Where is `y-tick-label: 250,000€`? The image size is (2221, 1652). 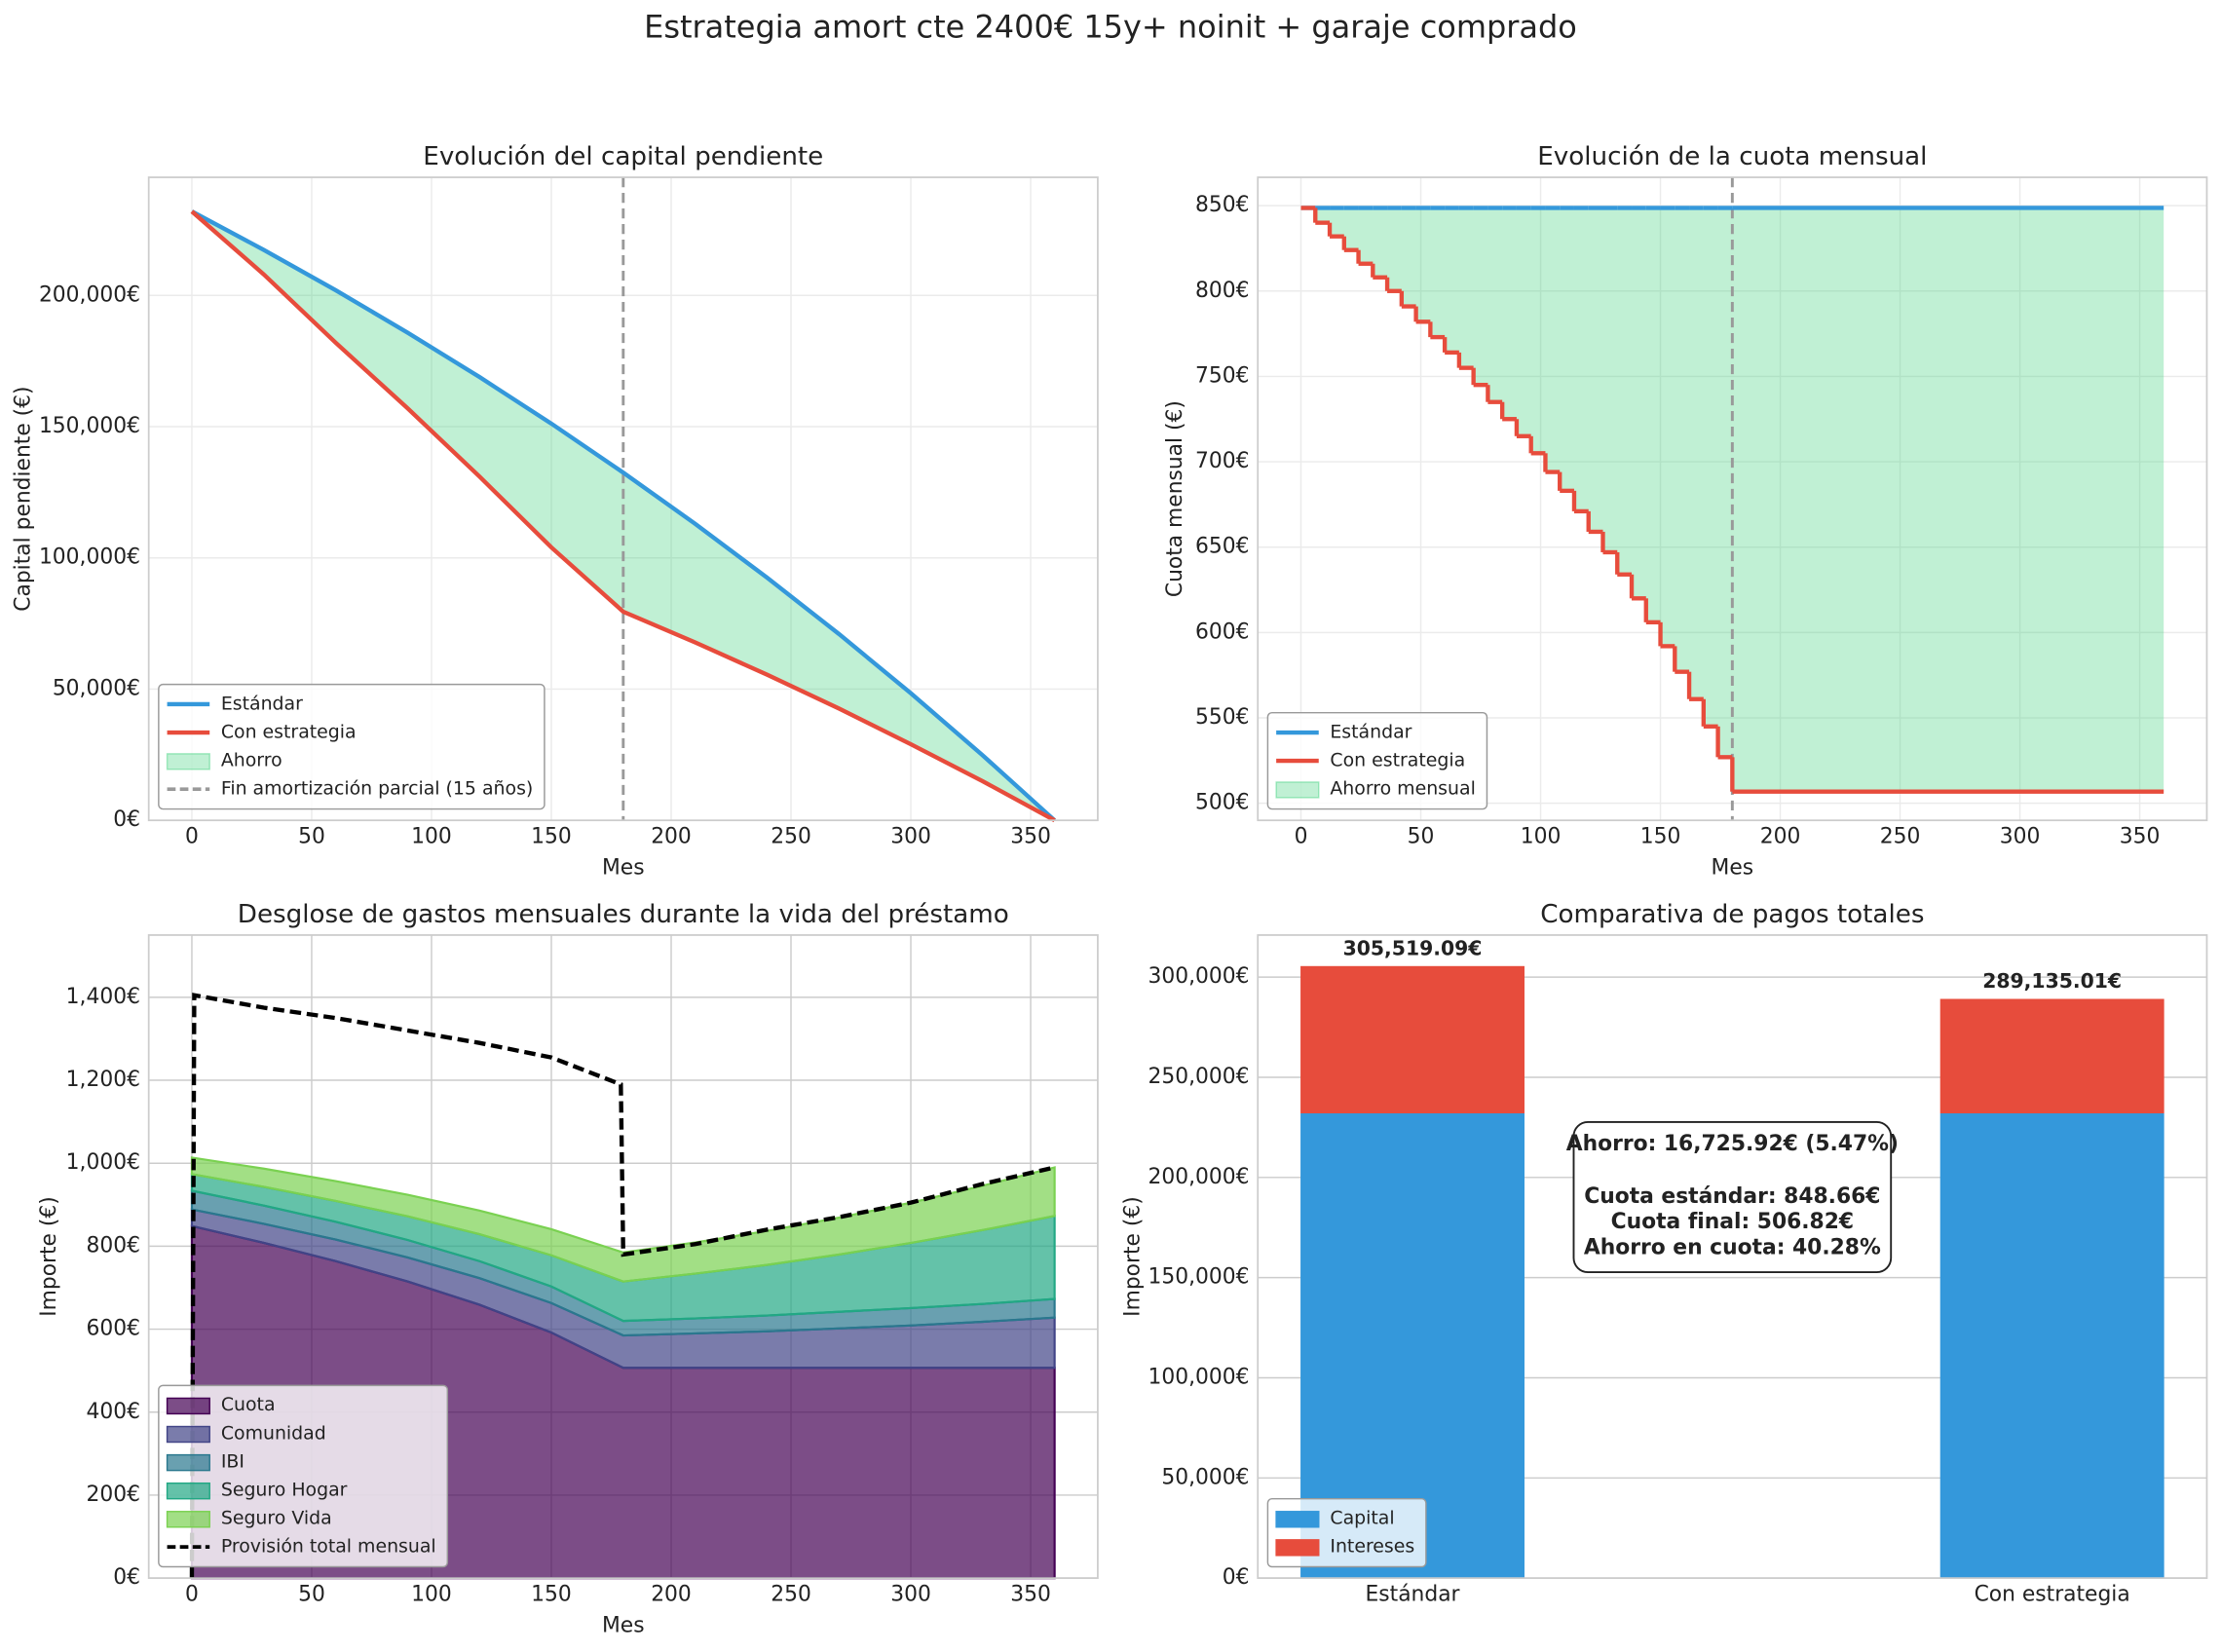
y-tick-label: 250,000€ is located at coordinates (1198, 1077).